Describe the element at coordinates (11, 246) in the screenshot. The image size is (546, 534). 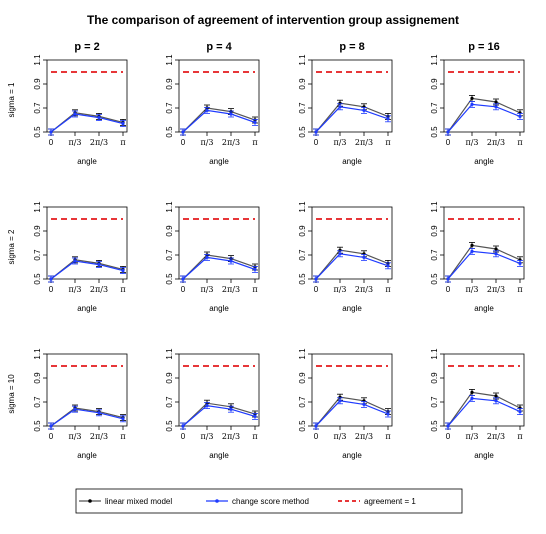
I see `row-label-sigma2: sigma = 2` at that location.